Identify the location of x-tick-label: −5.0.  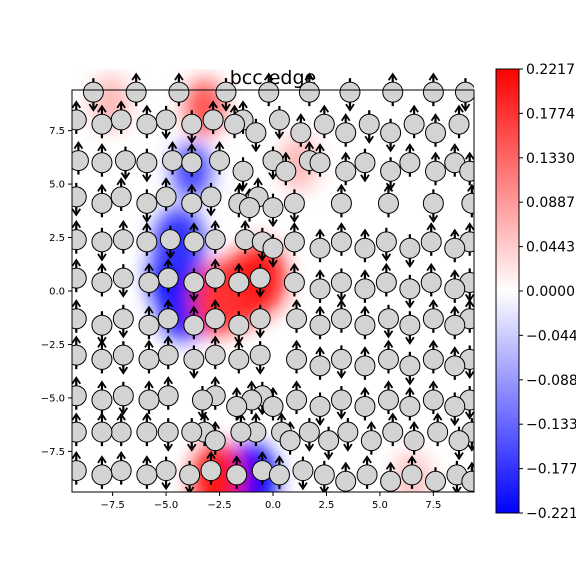
(166, 505).